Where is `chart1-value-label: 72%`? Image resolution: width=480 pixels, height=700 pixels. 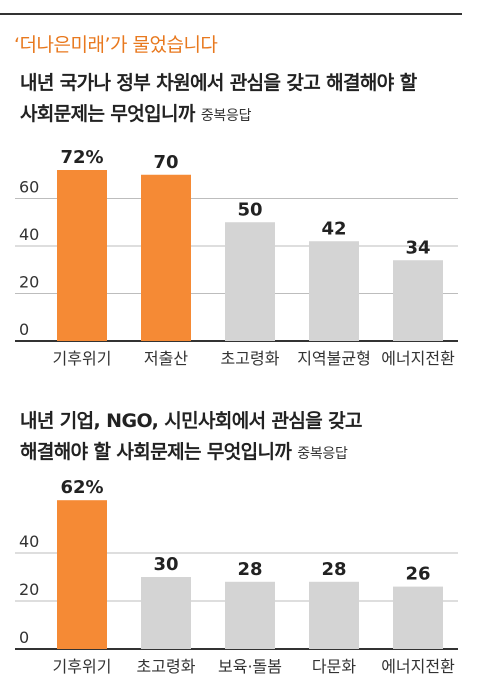
chart1-value-label: 72% is located at coordinates (81, 157).